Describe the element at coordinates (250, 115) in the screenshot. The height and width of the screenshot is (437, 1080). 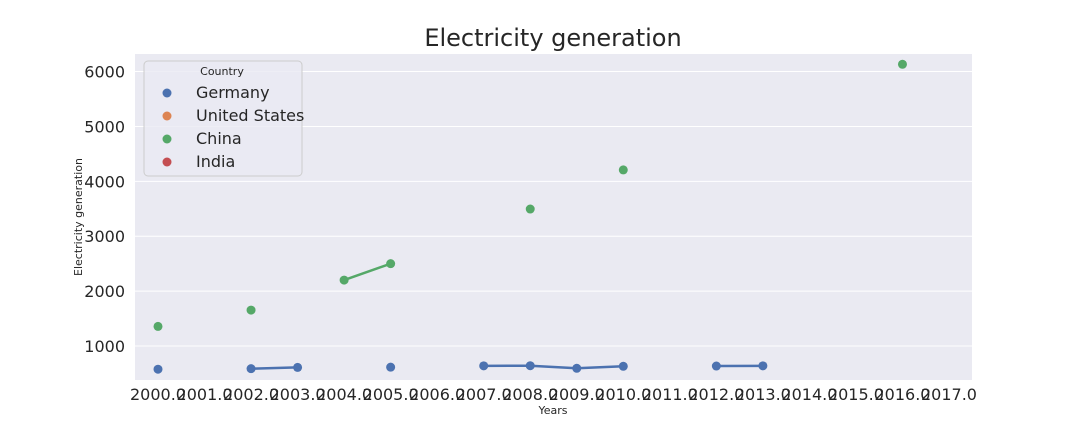
I see `legend-label: United States` at that location.